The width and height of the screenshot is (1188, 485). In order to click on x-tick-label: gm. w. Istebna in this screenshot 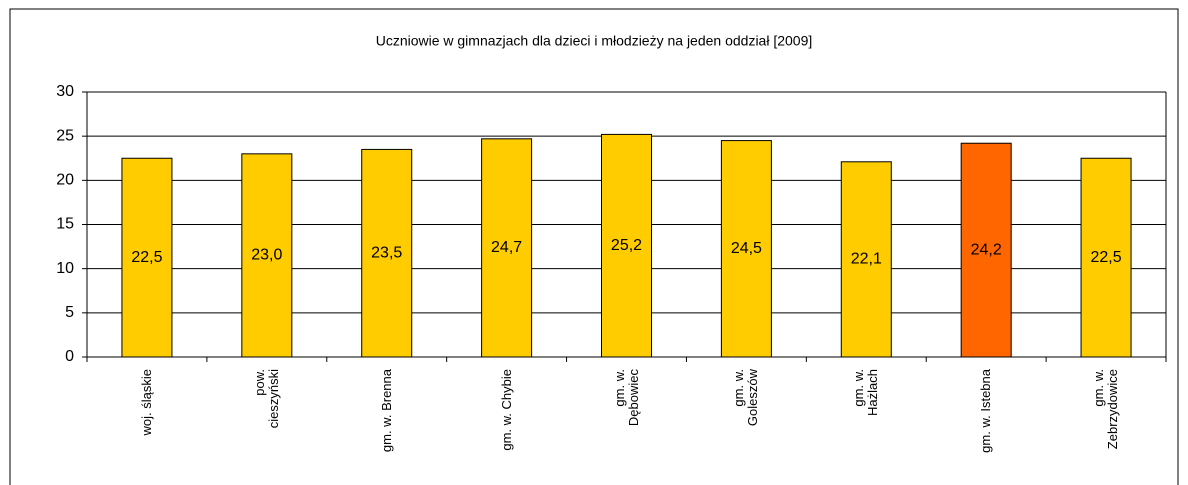, I will do `click(986, 411)`.